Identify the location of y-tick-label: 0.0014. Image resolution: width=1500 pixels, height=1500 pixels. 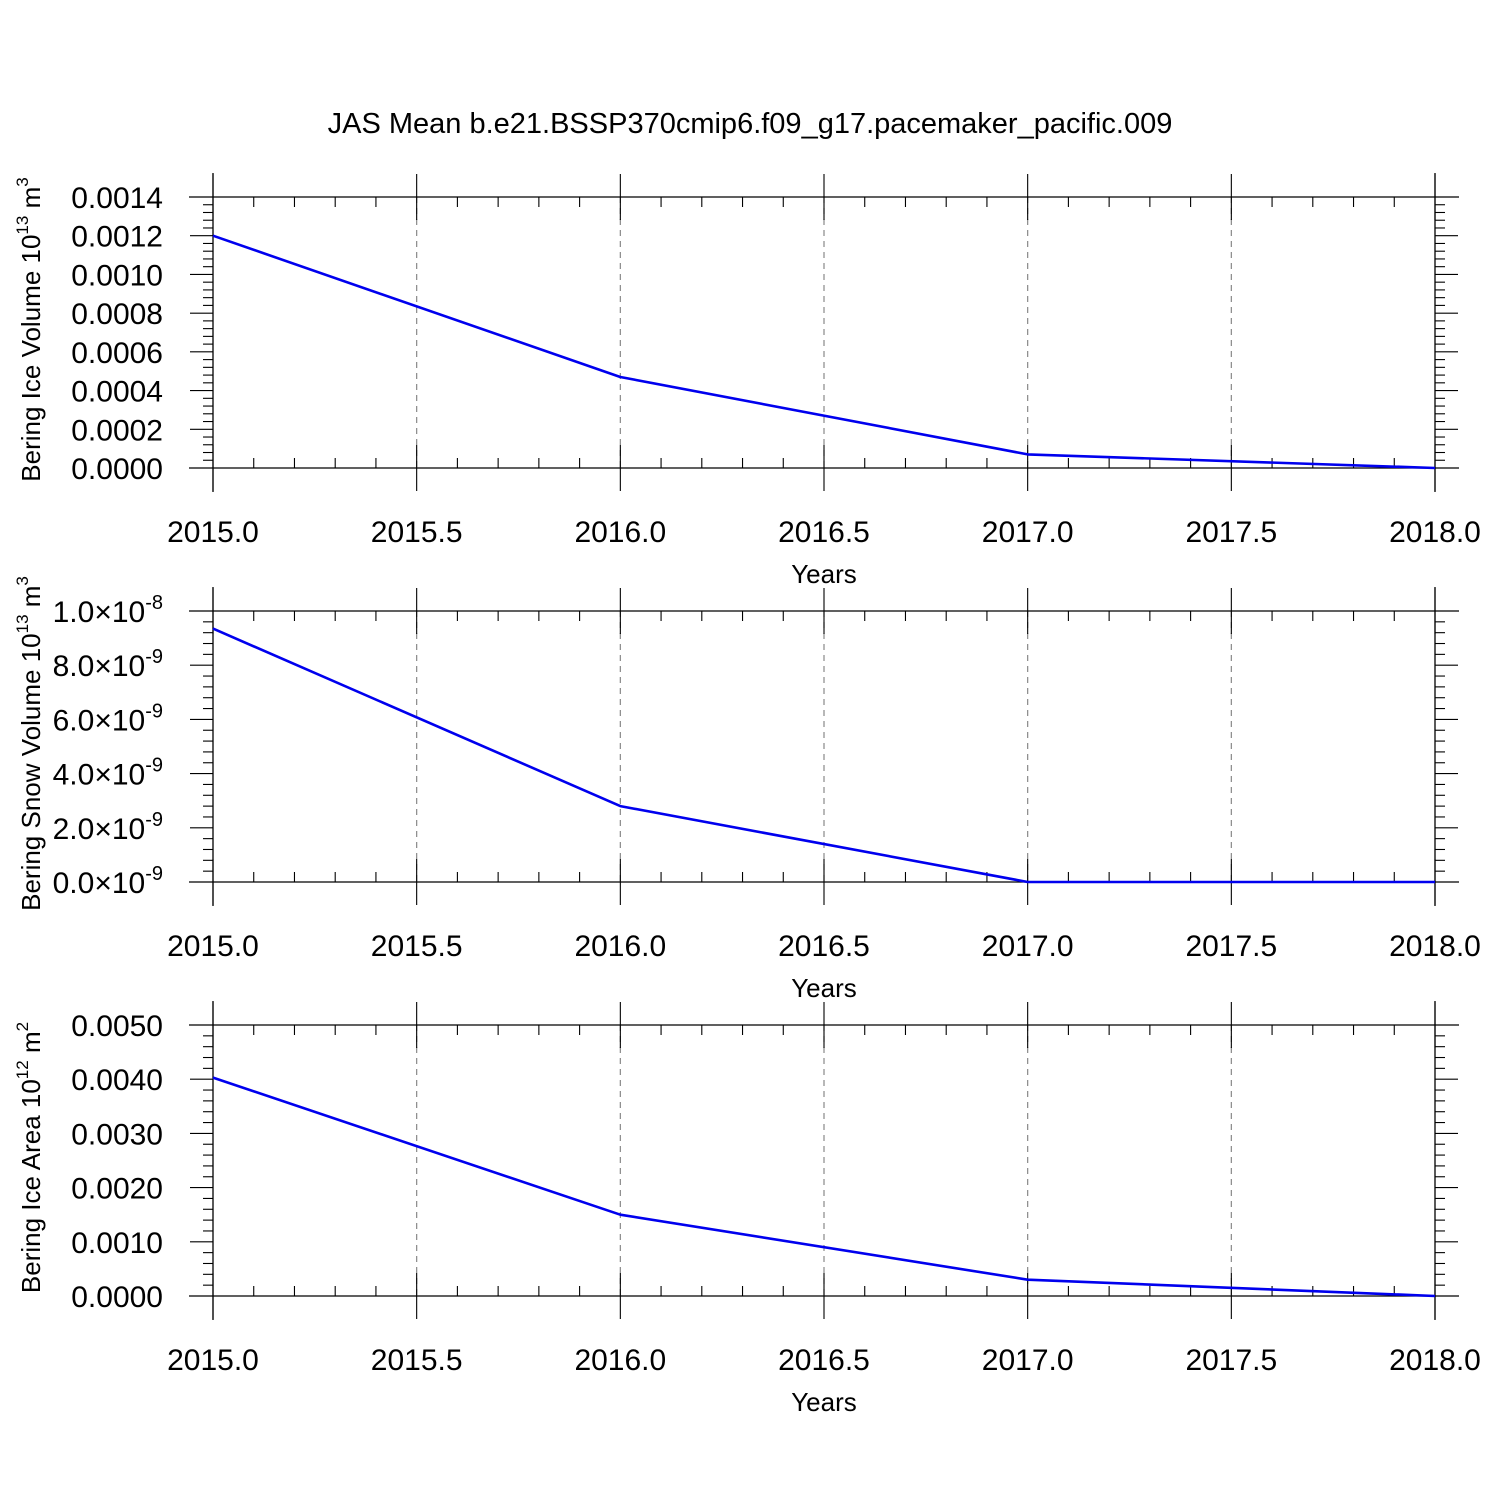
(117, 198).